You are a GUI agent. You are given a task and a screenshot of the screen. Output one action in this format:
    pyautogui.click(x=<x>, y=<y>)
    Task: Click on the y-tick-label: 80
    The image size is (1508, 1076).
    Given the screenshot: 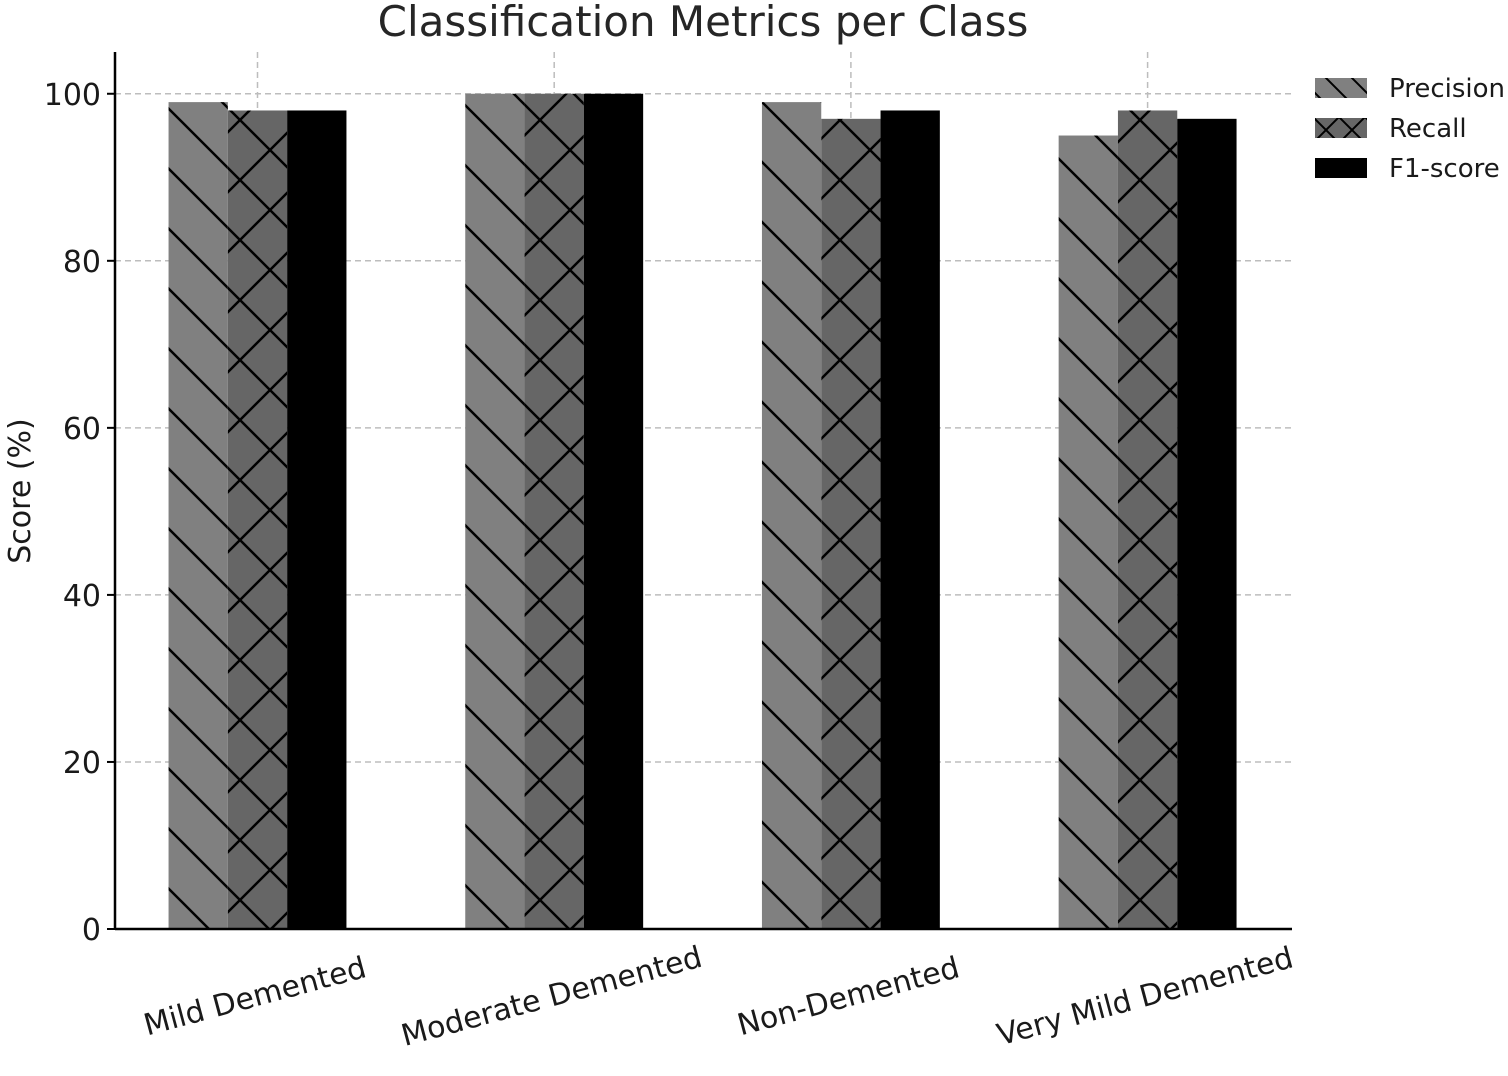 What is the action you would take?
    pyautogui.click(x=82, y=262)
    